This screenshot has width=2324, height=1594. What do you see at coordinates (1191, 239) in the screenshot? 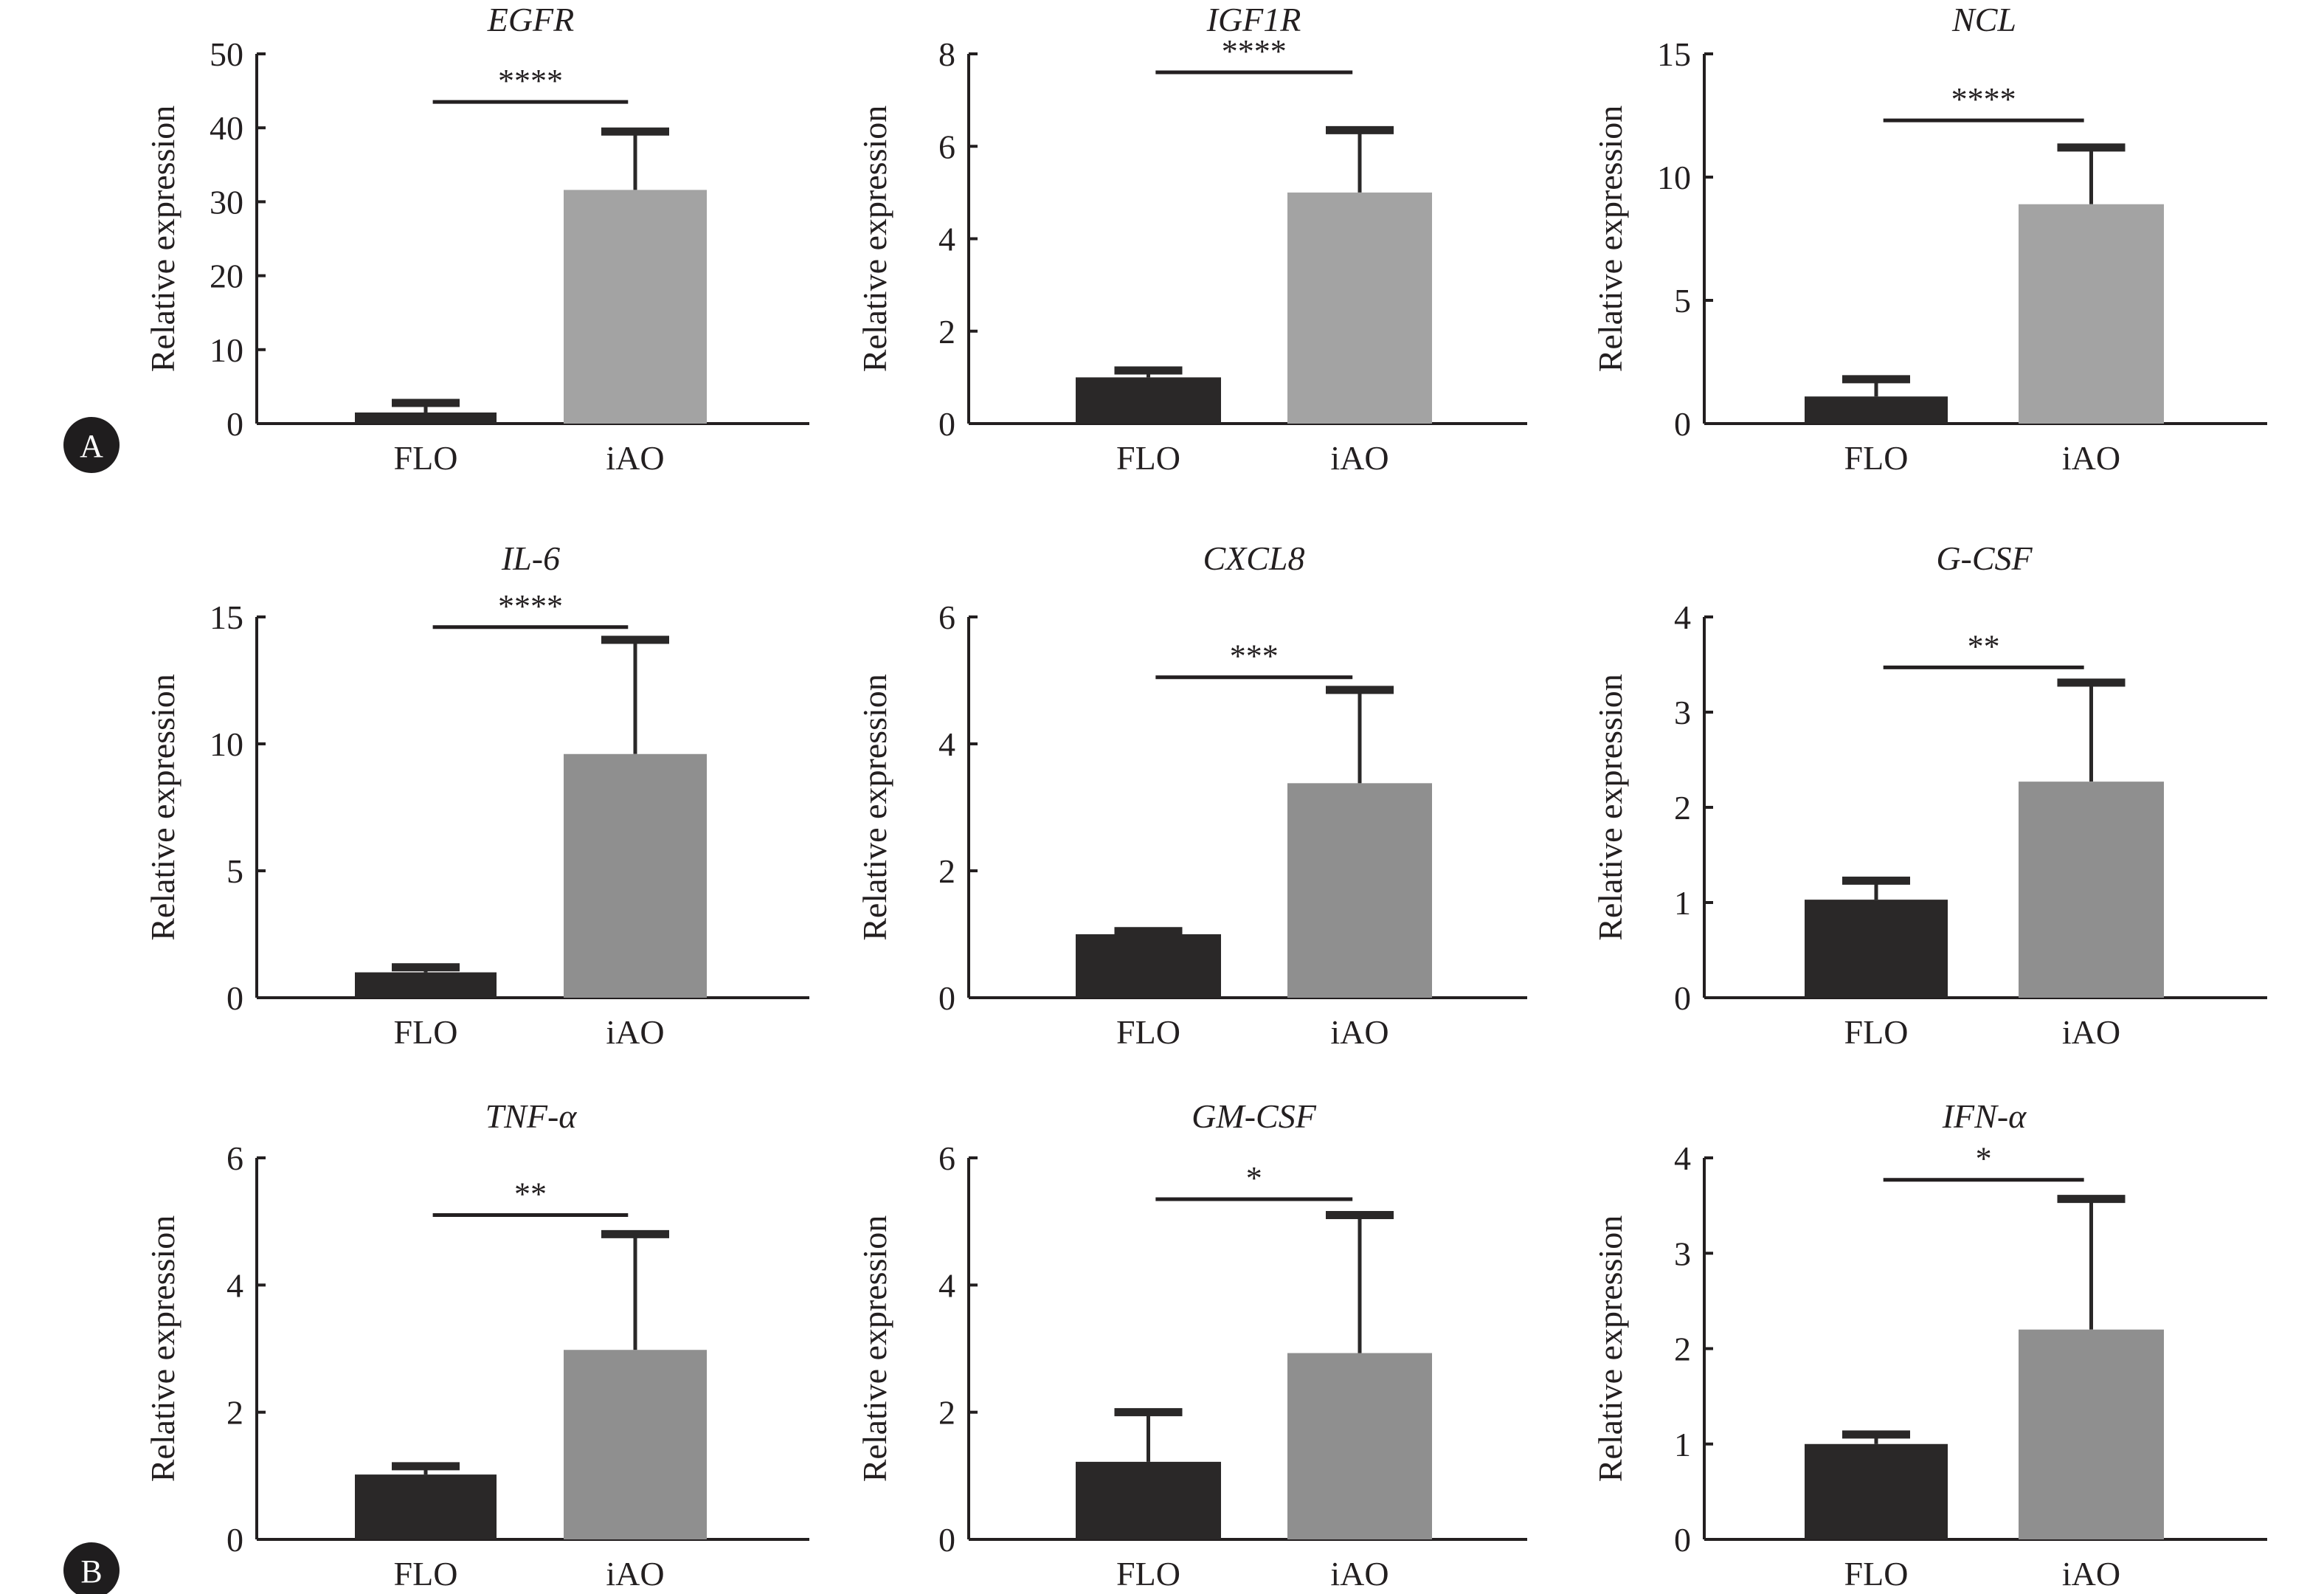
I see `chart-panel-igf1r: IGF1R Relative expression 0 2 4 6 8 FLO iAO ****` at bounding box center [1191, 239].